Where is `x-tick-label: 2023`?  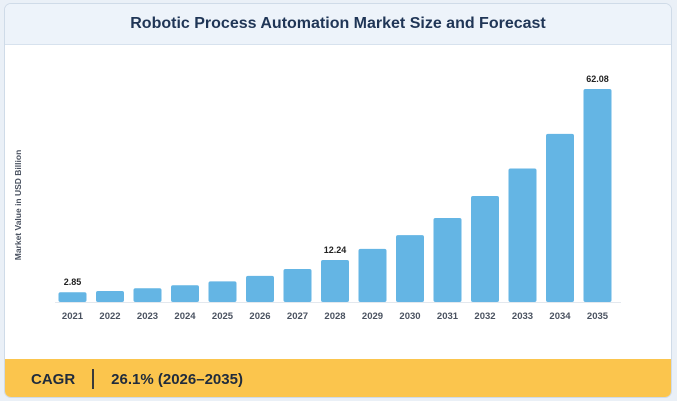
x-tick-label: 2023 is located at coordinates (147, 316).